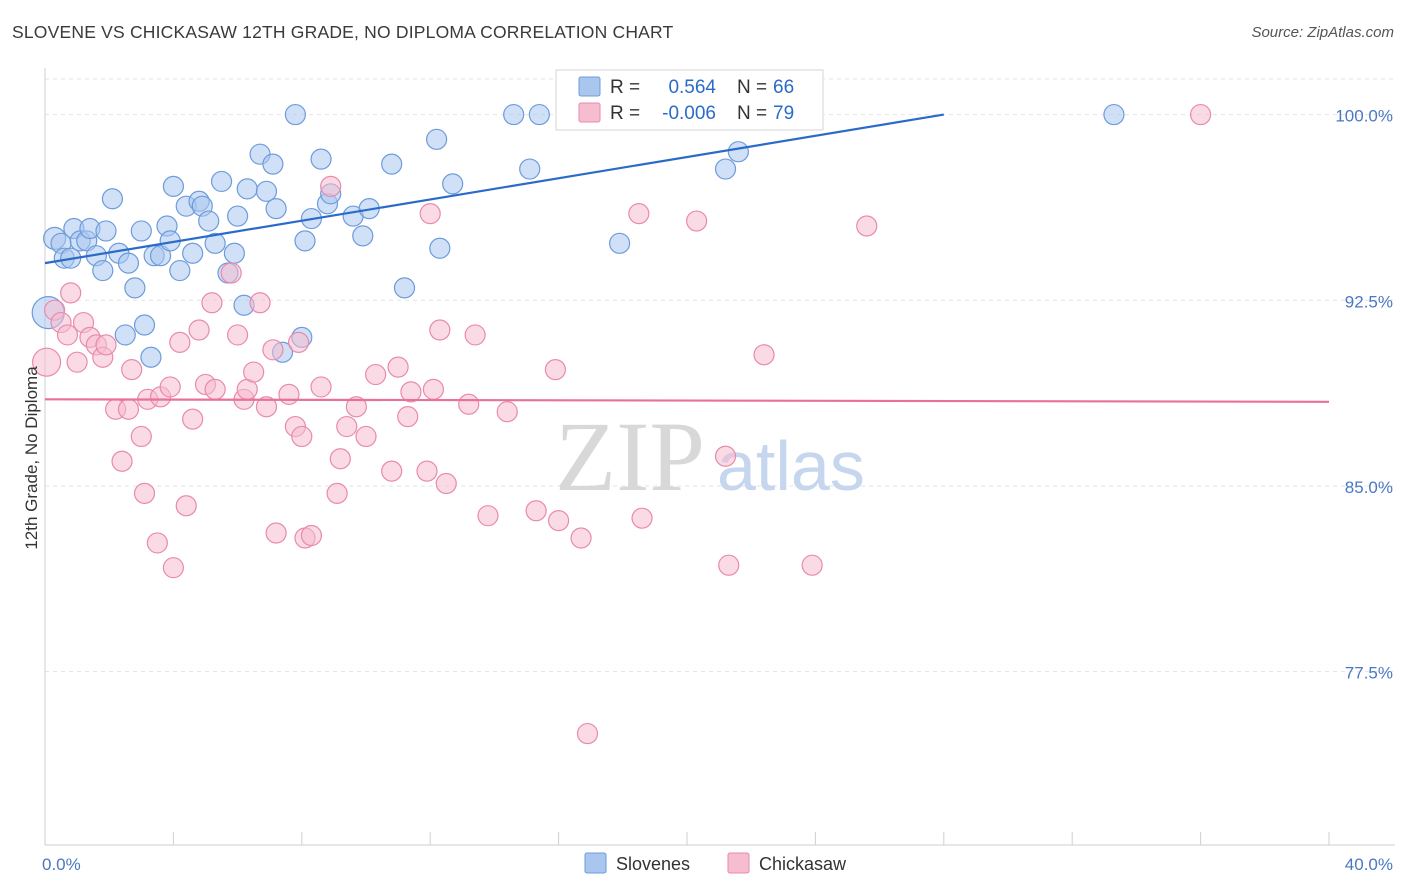  Describe the element at coordinates (595, 863) in the screenshot. I see `series-legend-swatch-slovenes` at that location.